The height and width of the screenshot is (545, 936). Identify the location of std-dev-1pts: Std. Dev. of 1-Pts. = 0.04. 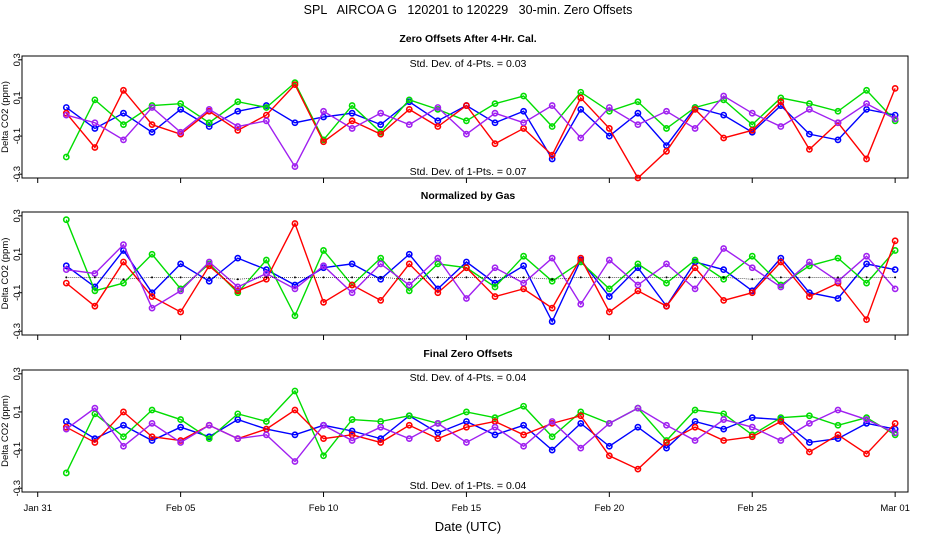
(468, 486).